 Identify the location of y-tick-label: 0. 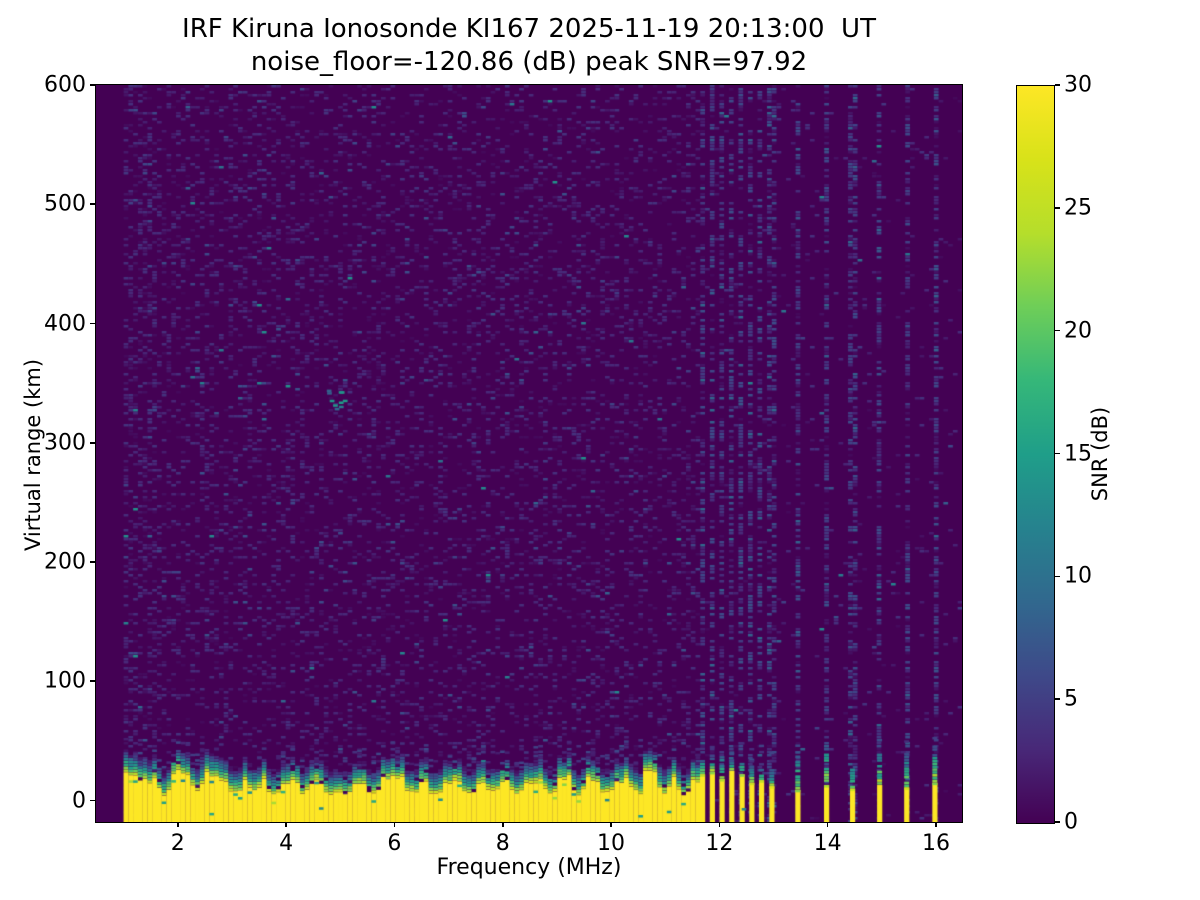
(79, 801).